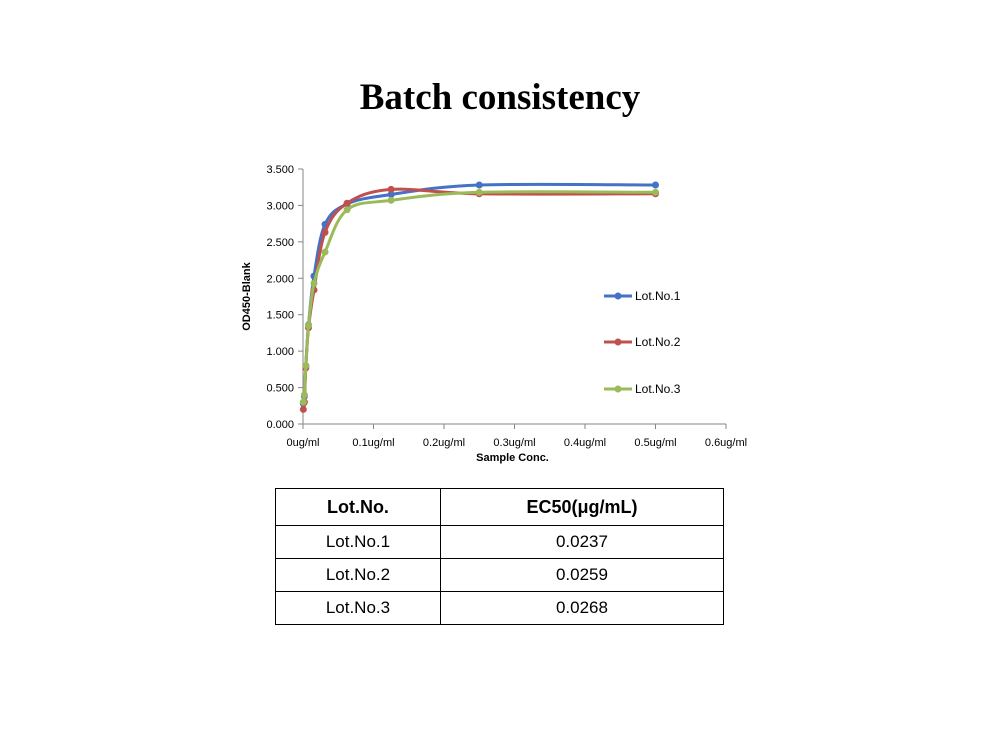  I want to click on y-tick-label: 1.000, so click(280, 352).